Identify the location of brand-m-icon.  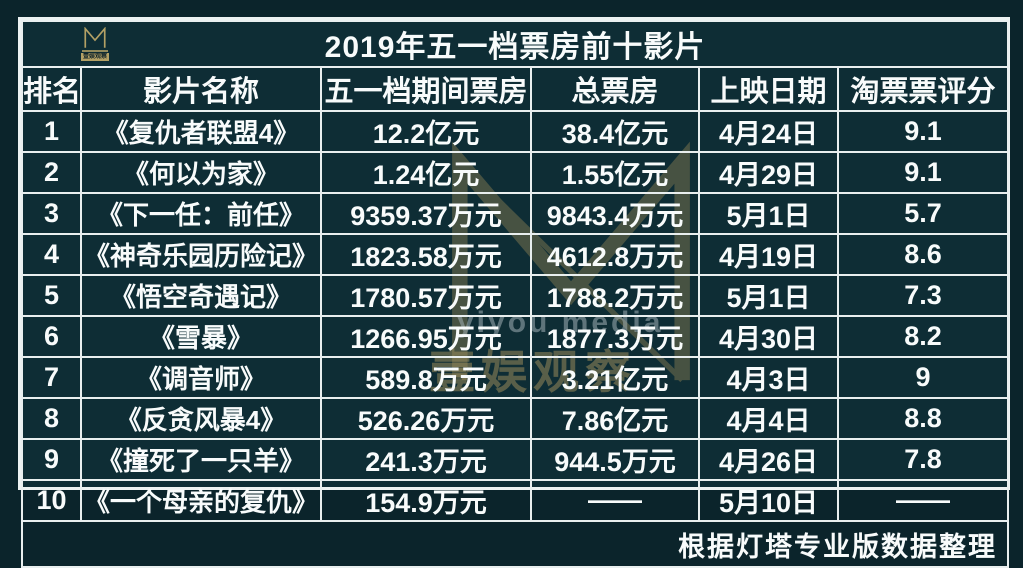
(95, 37).